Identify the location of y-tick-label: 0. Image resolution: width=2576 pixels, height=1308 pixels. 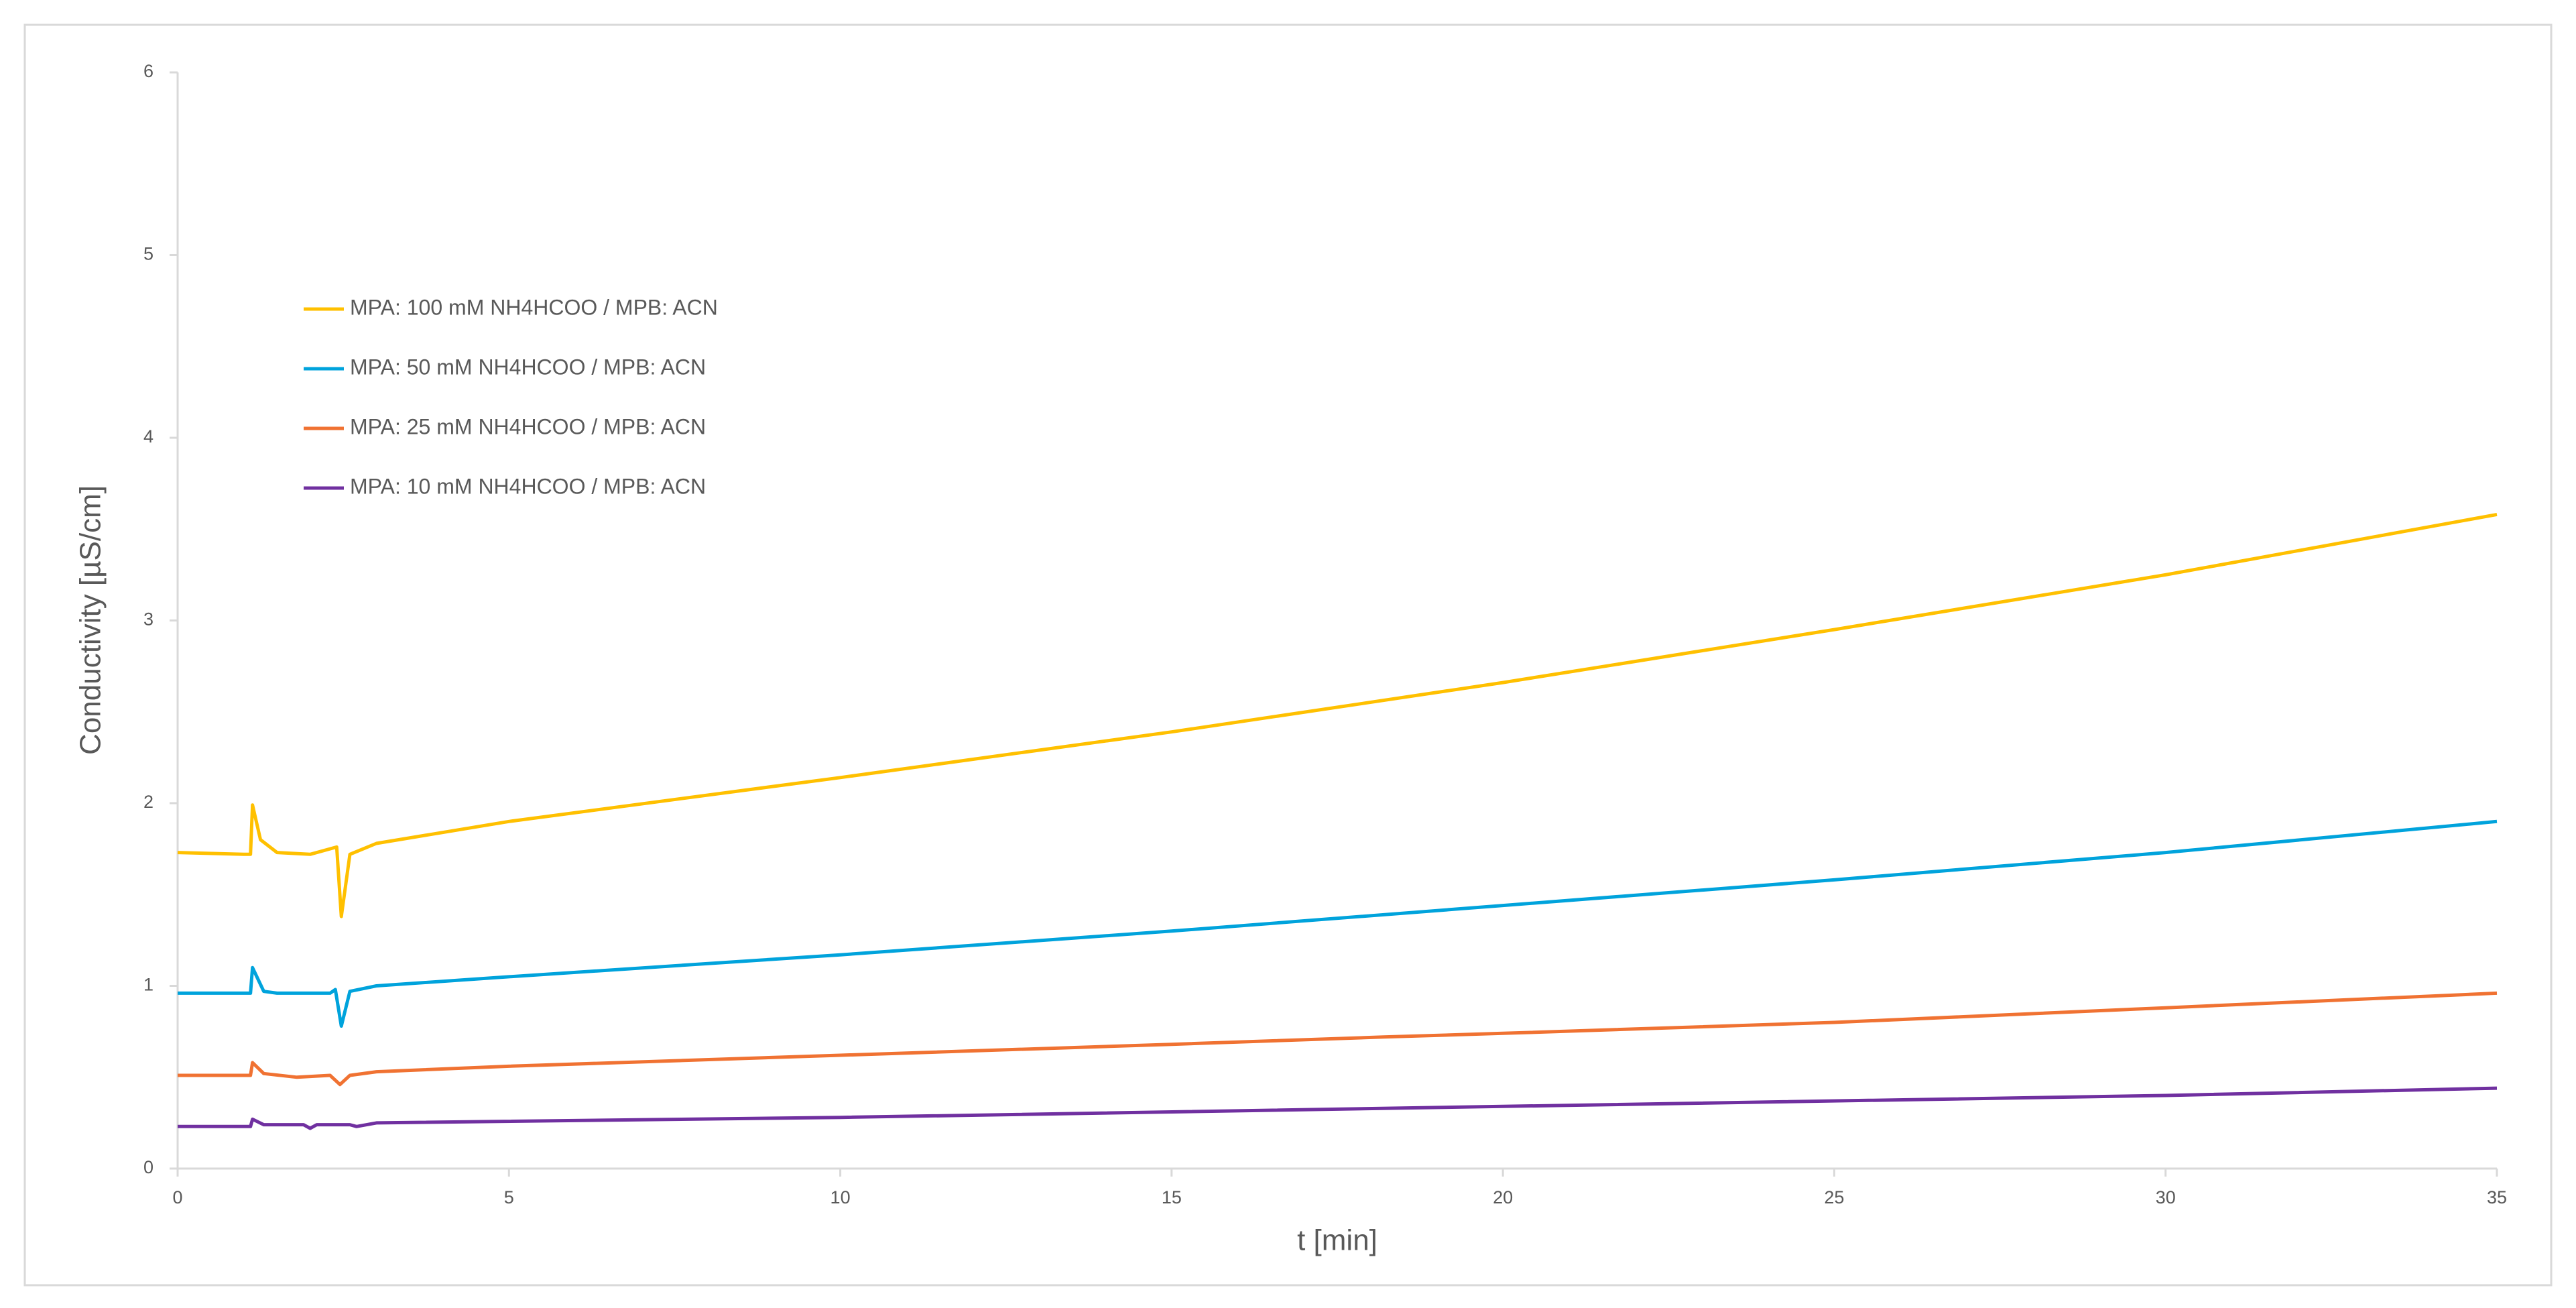
(148, 1167).